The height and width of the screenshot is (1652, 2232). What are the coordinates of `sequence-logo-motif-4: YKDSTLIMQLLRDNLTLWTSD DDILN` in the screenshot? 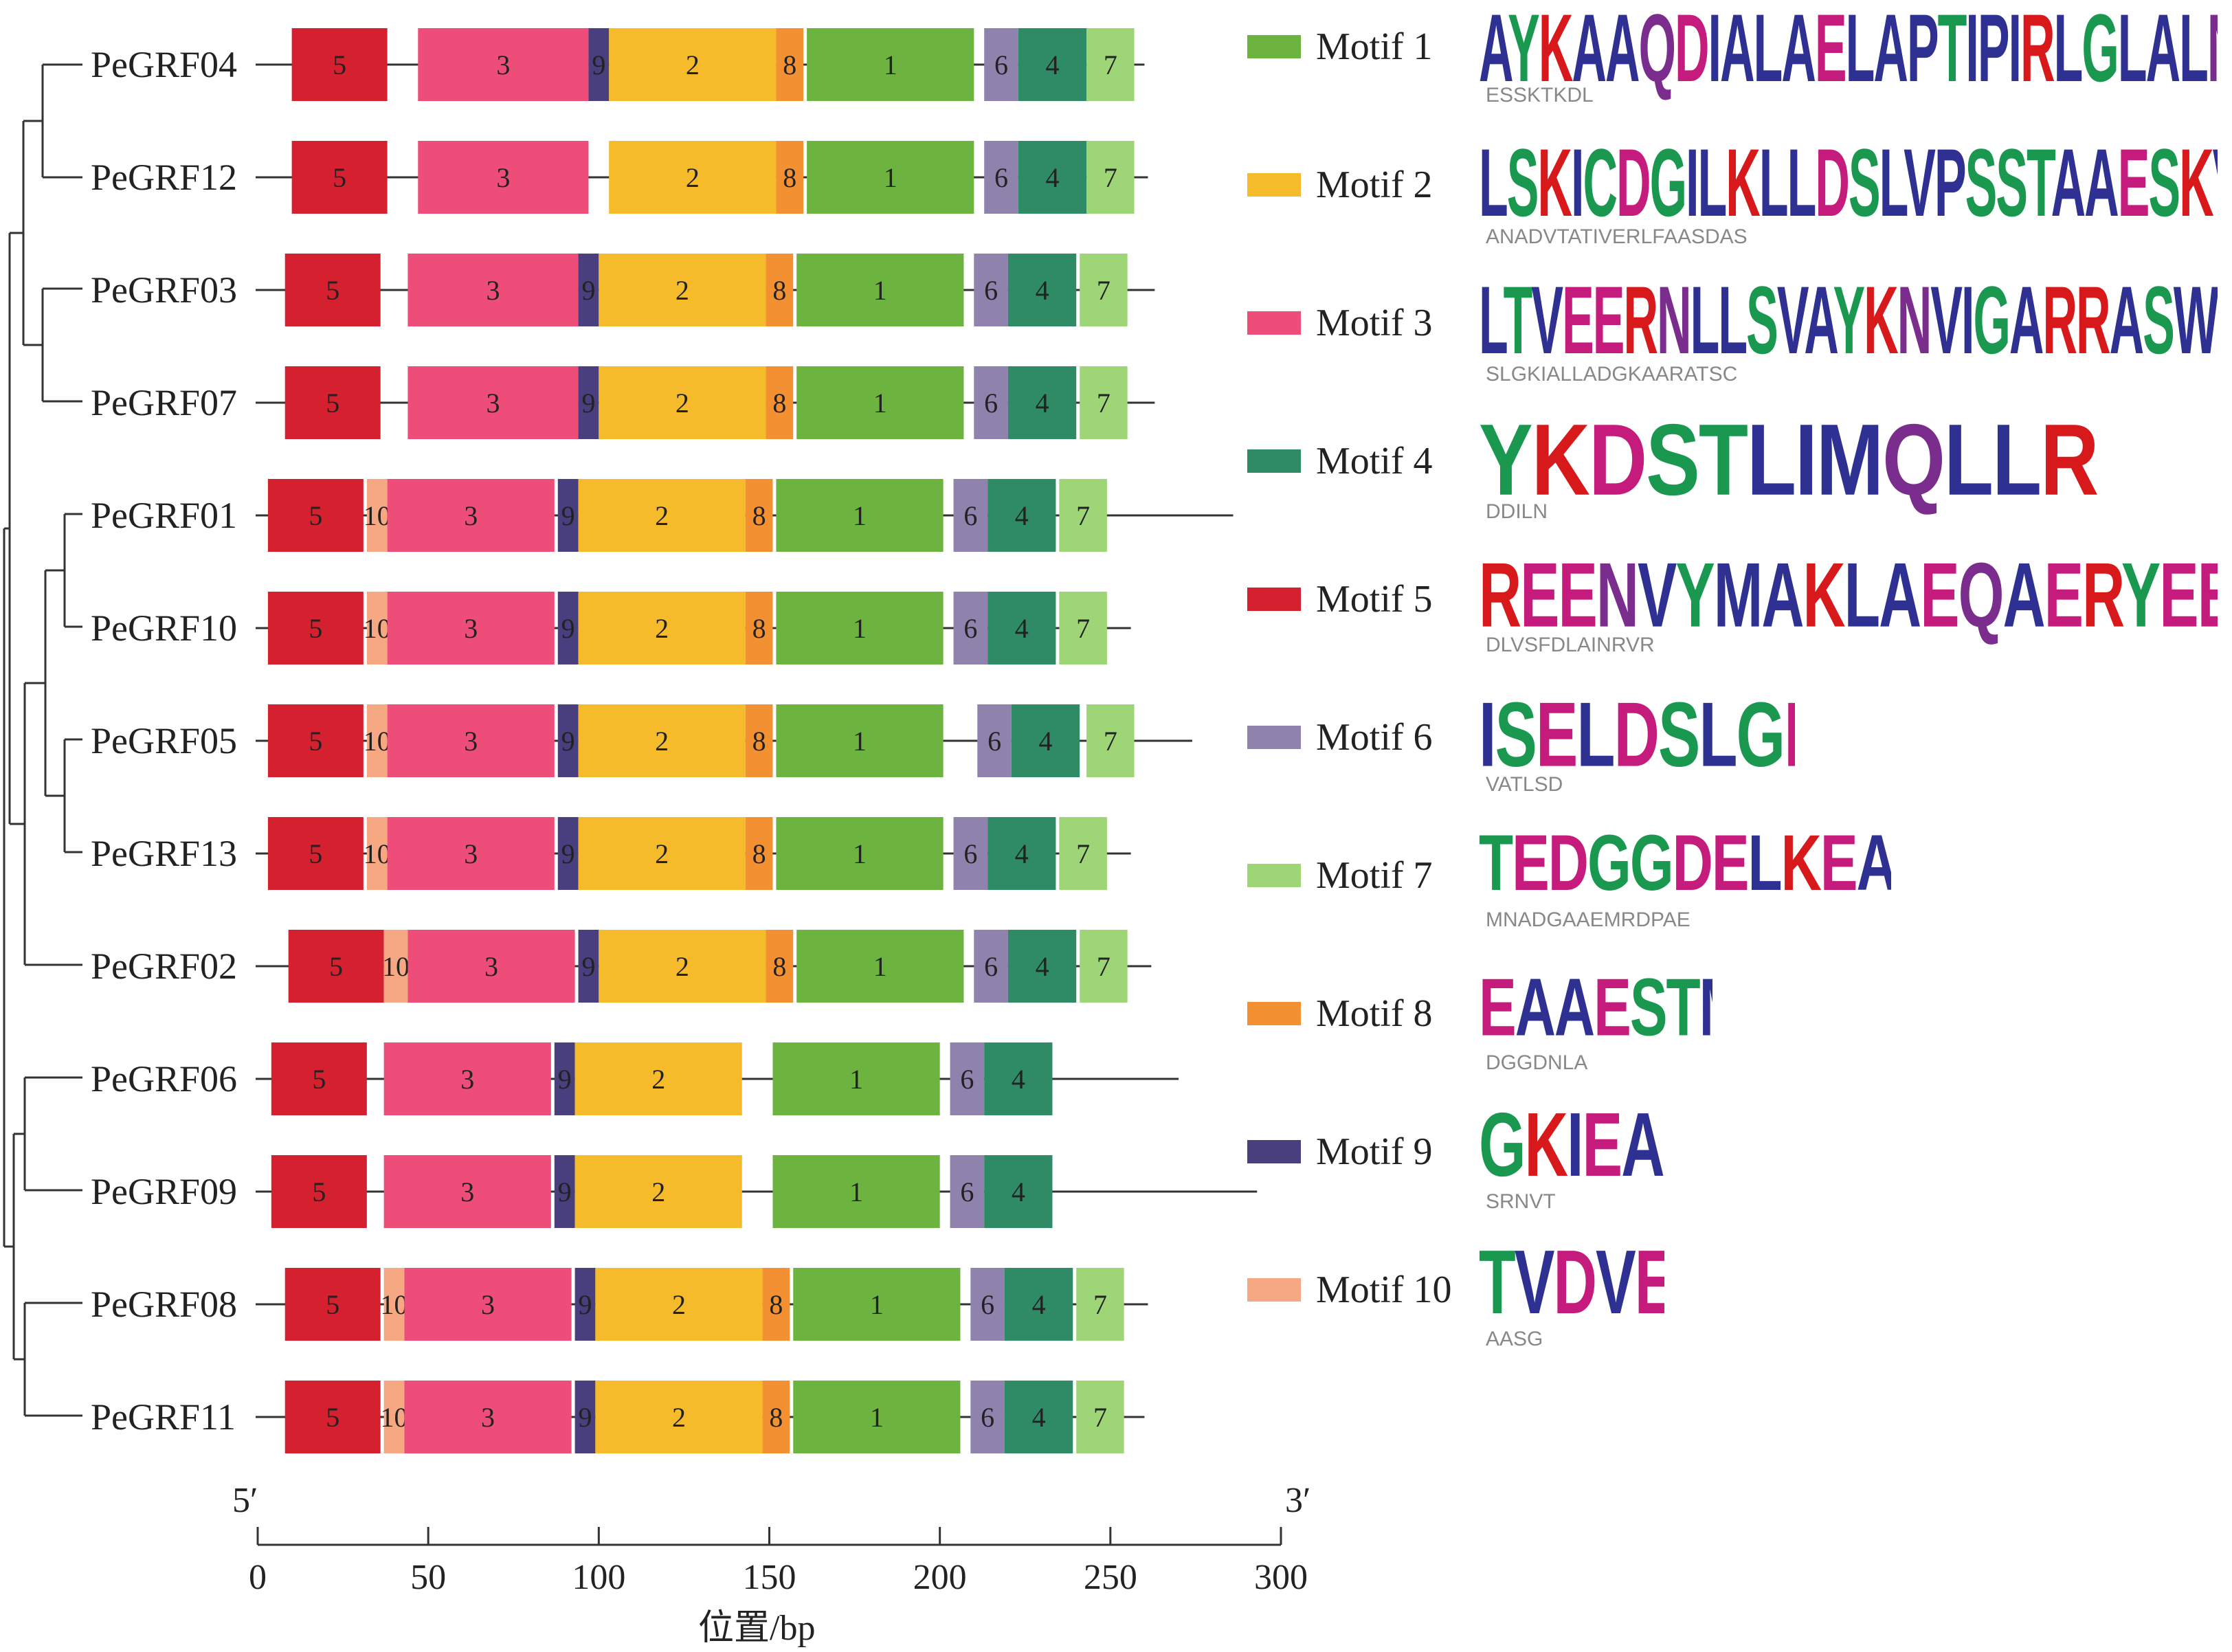 It's located at (1788, 468).